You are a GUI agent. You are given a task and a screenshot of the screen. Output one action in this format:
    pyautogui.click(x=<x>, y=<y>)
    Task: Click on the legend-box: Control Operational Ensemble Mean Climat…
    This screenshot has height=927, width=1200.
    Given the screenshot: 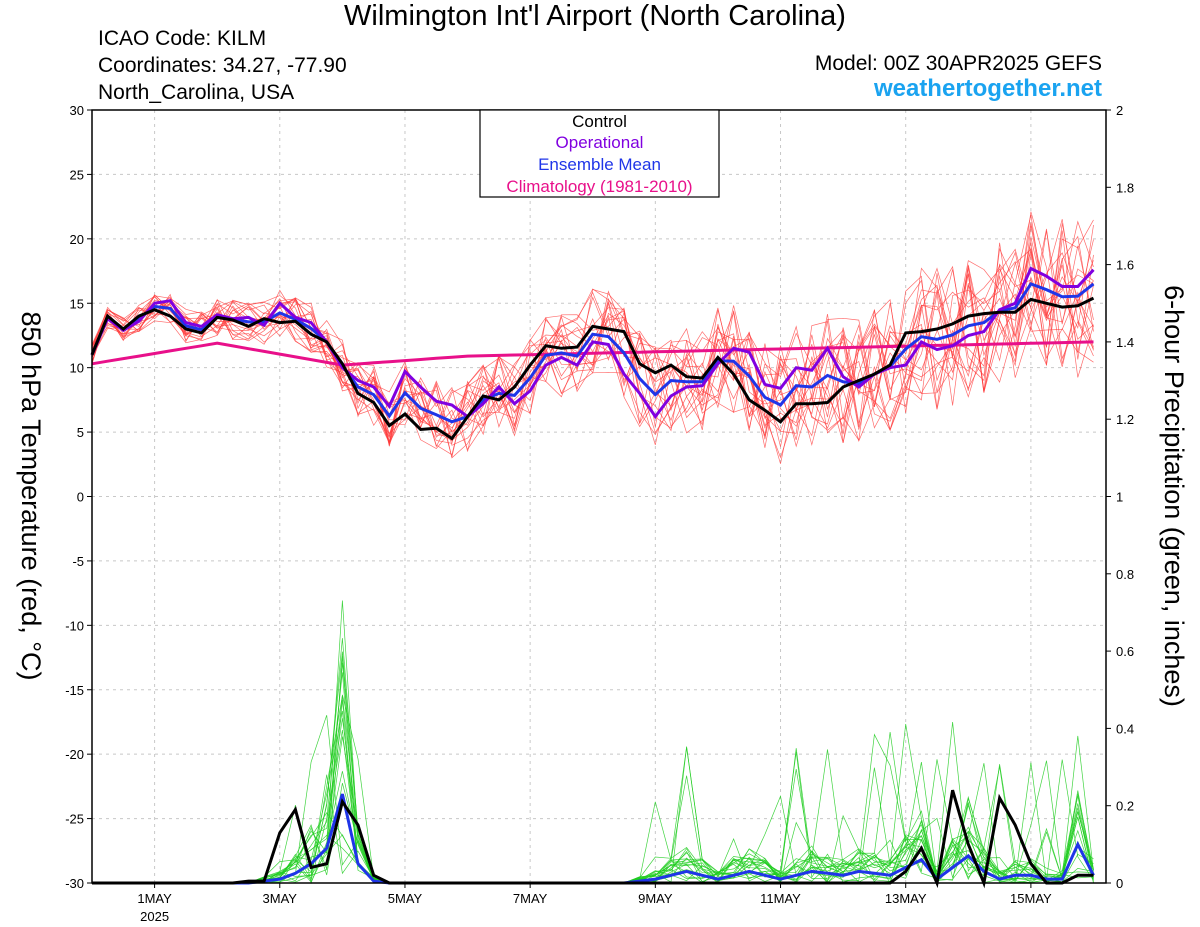 What is the action you would take?
    pyautogui.click(x=599, y=153)
    